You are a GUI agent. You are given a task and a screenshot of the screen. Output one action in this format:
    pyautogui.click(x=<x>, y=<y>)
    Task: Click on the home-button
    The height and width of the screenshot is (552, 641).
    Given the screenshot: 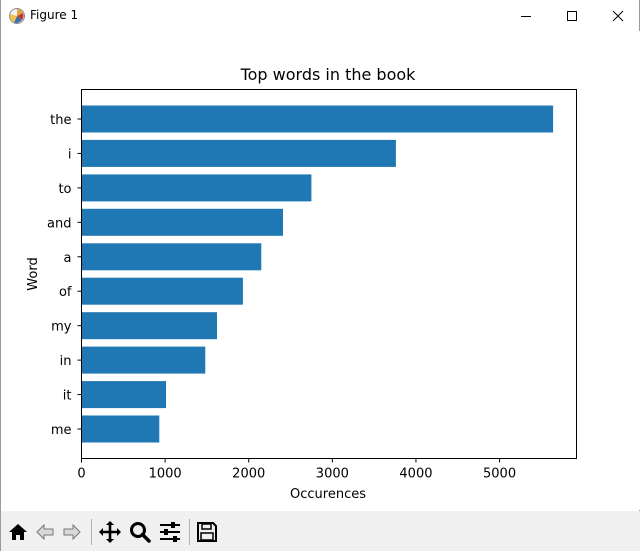 What is the action you would take?
    pyautogui.click(x=18, y=532)
    